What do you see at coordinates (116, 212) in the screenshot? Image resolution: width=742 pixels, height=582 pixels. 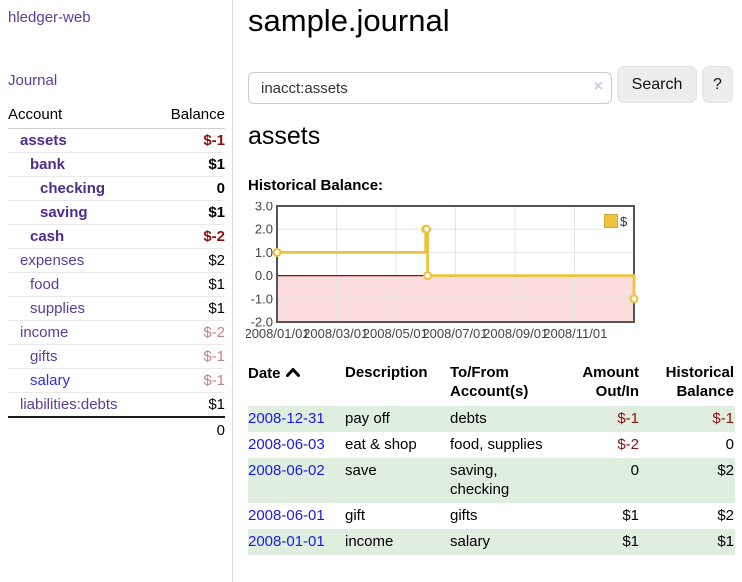 I see `account-row: saving $1` at bounding box center [116, 212].